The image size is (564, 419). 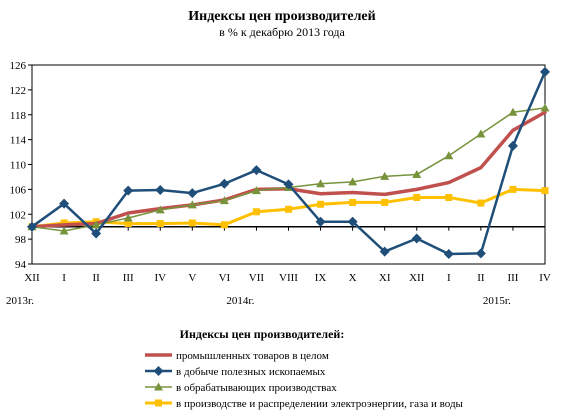 I want to click on legend-label: в обрабатывающих производствах, so click(x=256, y=388).